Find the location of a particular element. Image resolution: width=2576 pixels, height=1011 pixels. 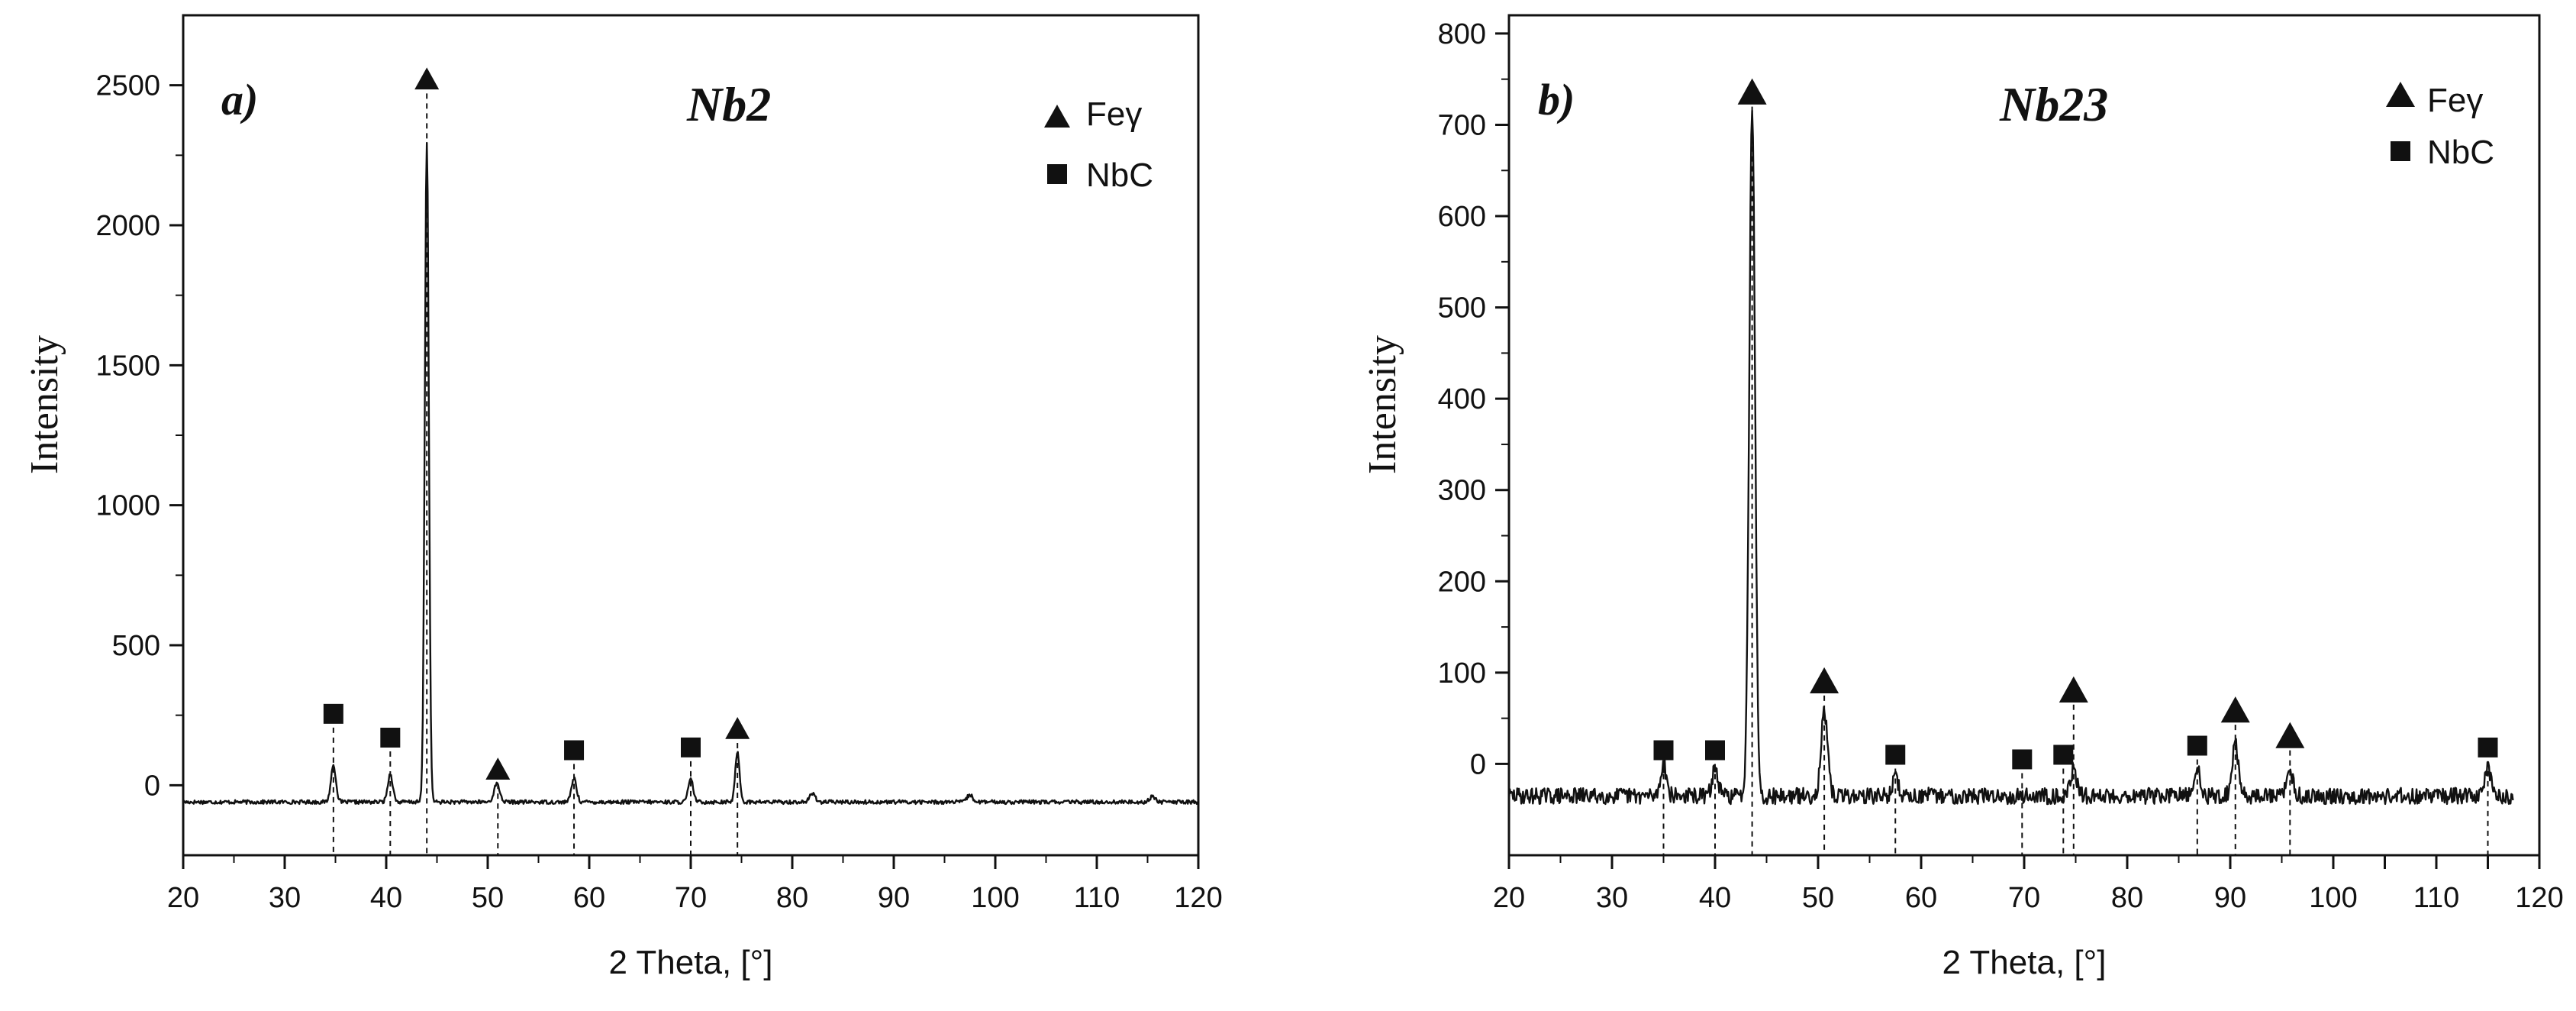

y-tick-label: 1000 is located at coordinates (128, 506).